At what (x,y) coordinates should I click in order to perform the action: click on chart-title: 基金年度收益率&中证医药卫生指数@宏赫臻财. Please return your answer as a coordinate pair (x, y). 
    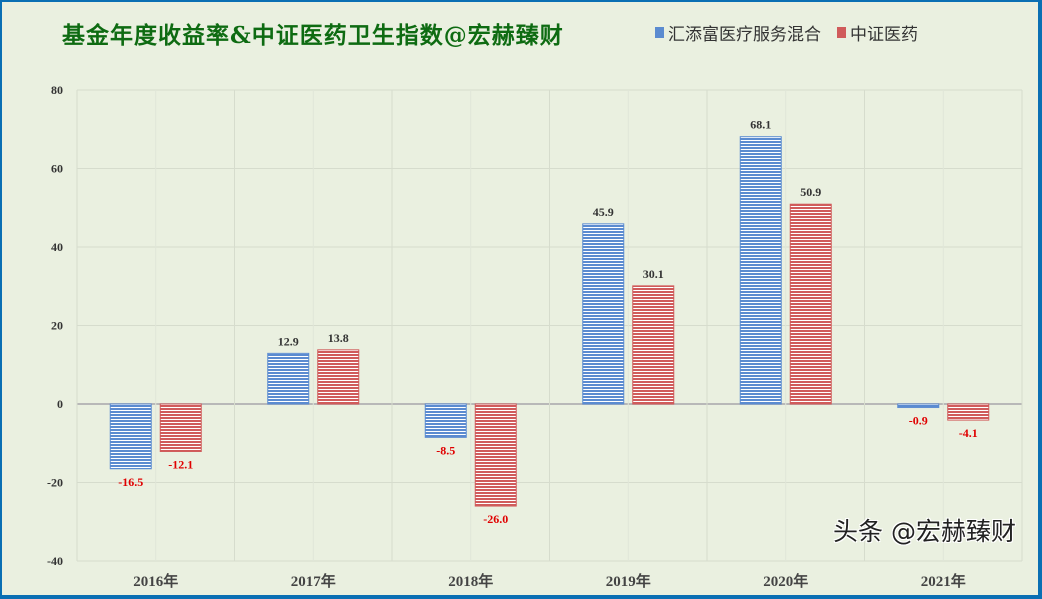
    Looking at the image, I should click on (313, 35).